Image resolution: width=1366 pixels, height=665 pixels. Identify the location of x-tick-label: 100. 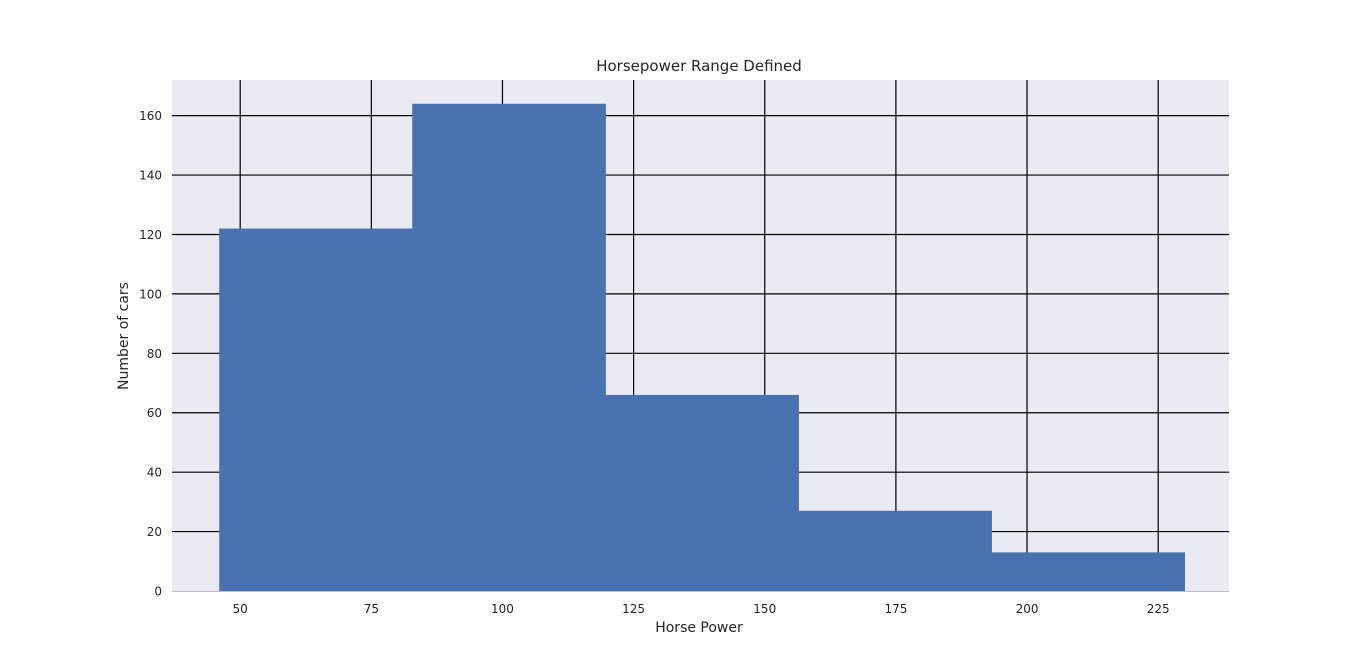
(502, 609).